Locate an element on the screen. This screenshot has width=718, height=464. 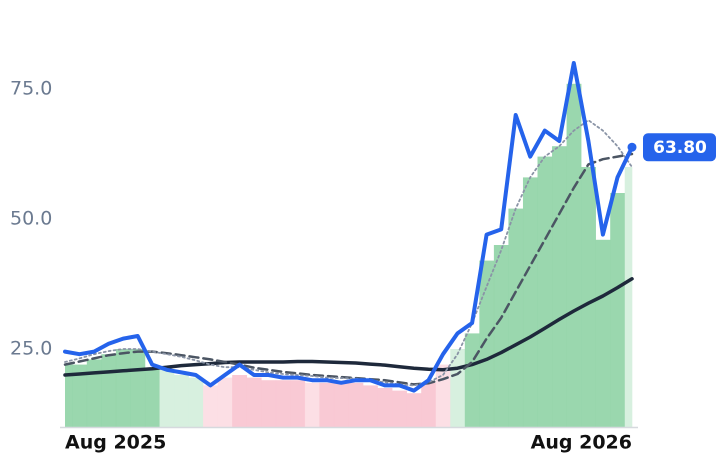
y-tick-label: 25.0 is located at coordinates (31, 349).